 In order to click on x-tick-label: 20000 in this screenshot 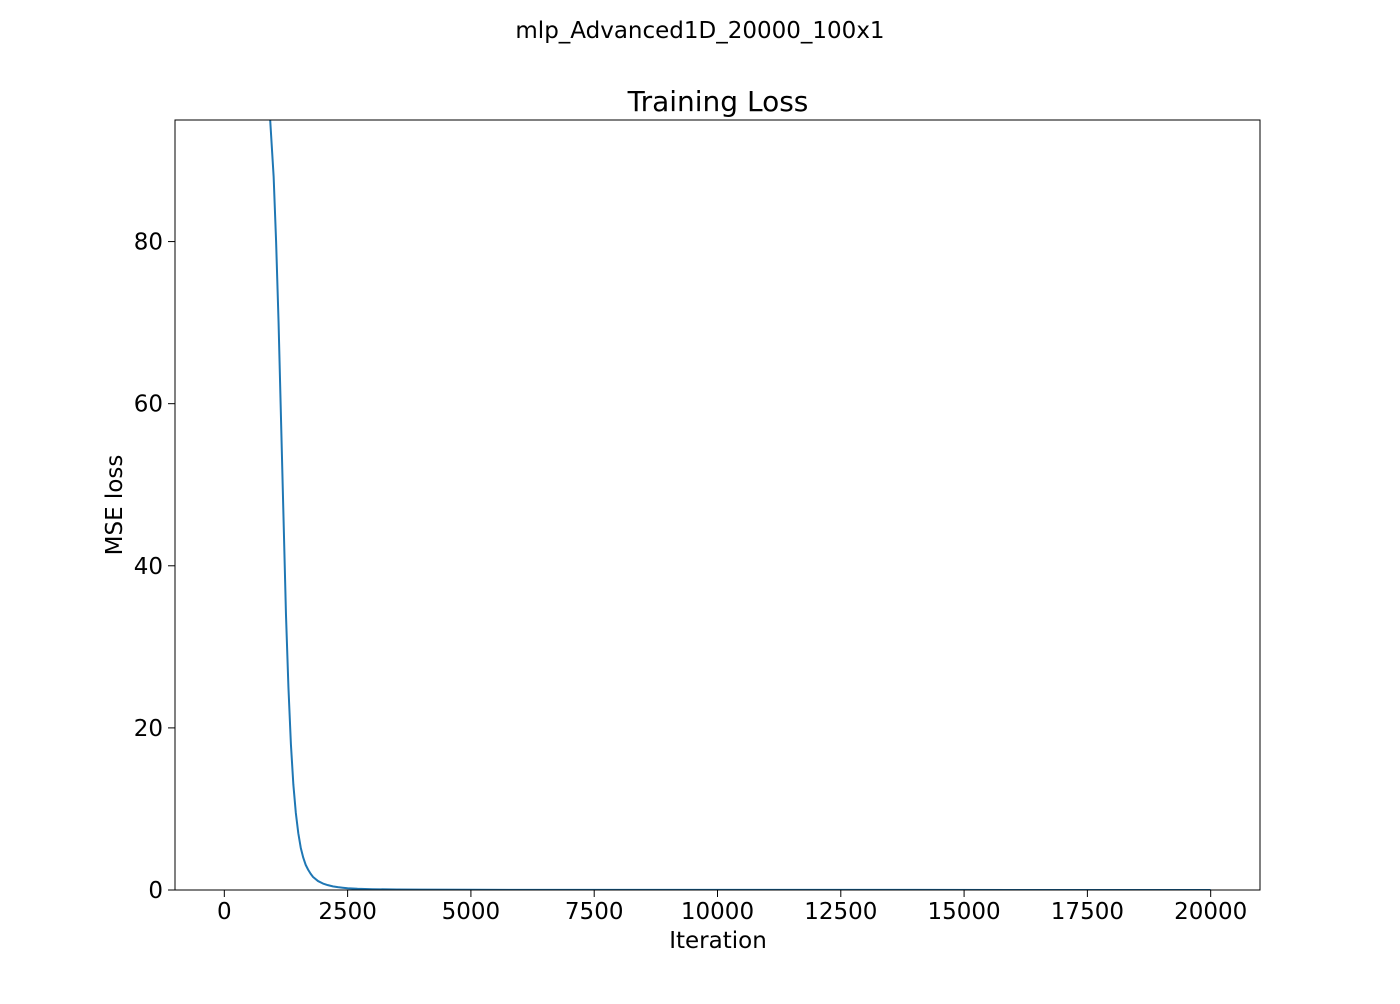, I will do `click(1210, 912)`.